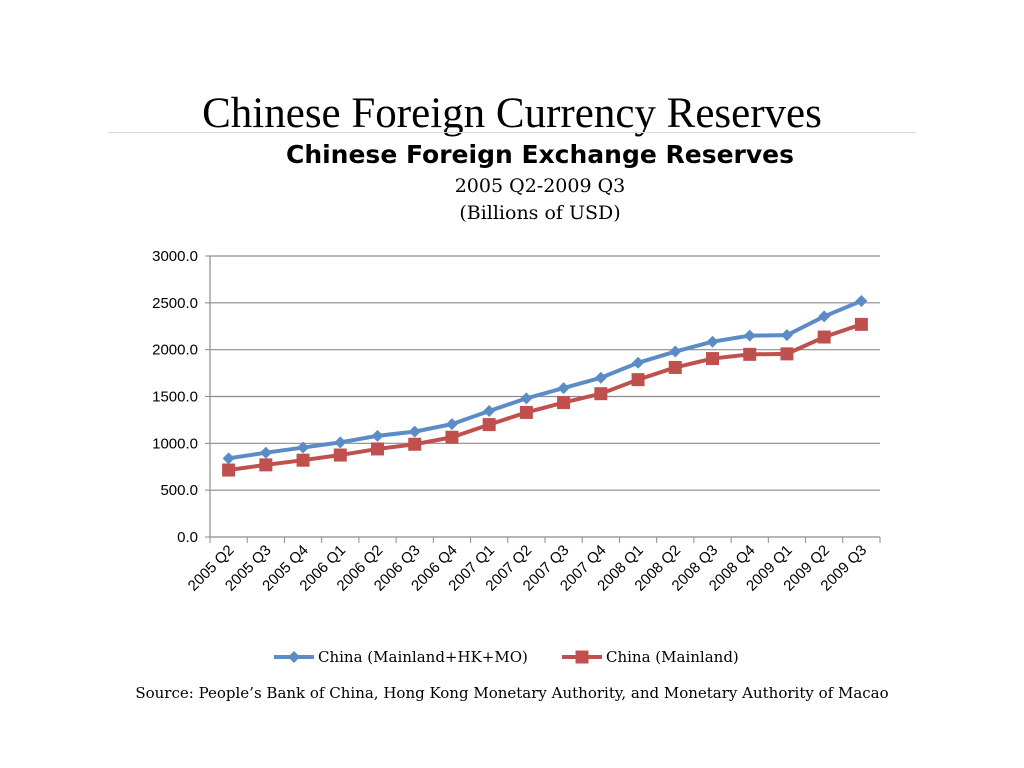  Describe the element at coordinates (540, 186) in the screenshot. I see `chart-subtitle-period: 2005 Q2-2009 Q3` at that location.